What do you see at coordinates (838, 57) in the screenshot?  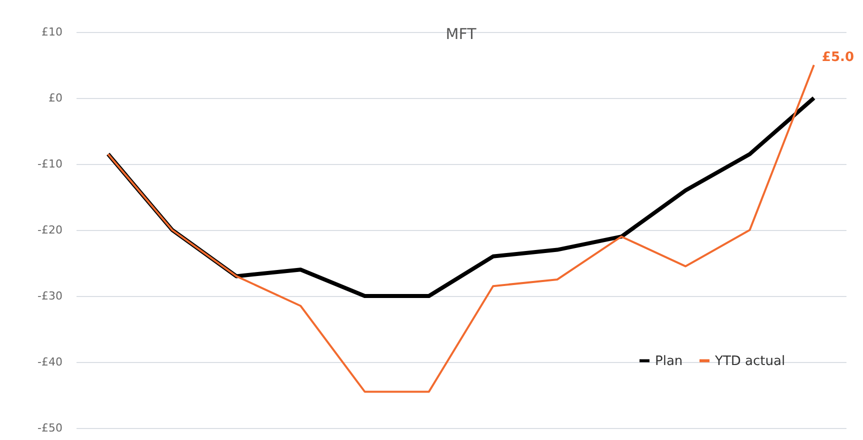 I see `data-label: £5.0` at bounding box center [838, 57].